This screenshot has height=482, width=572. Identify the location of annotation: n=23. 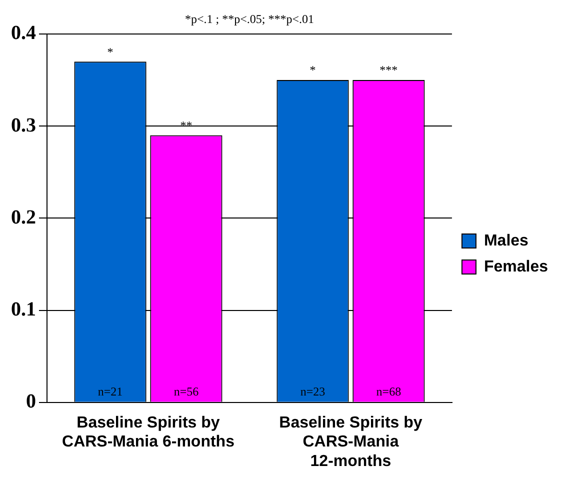
(313, 391).